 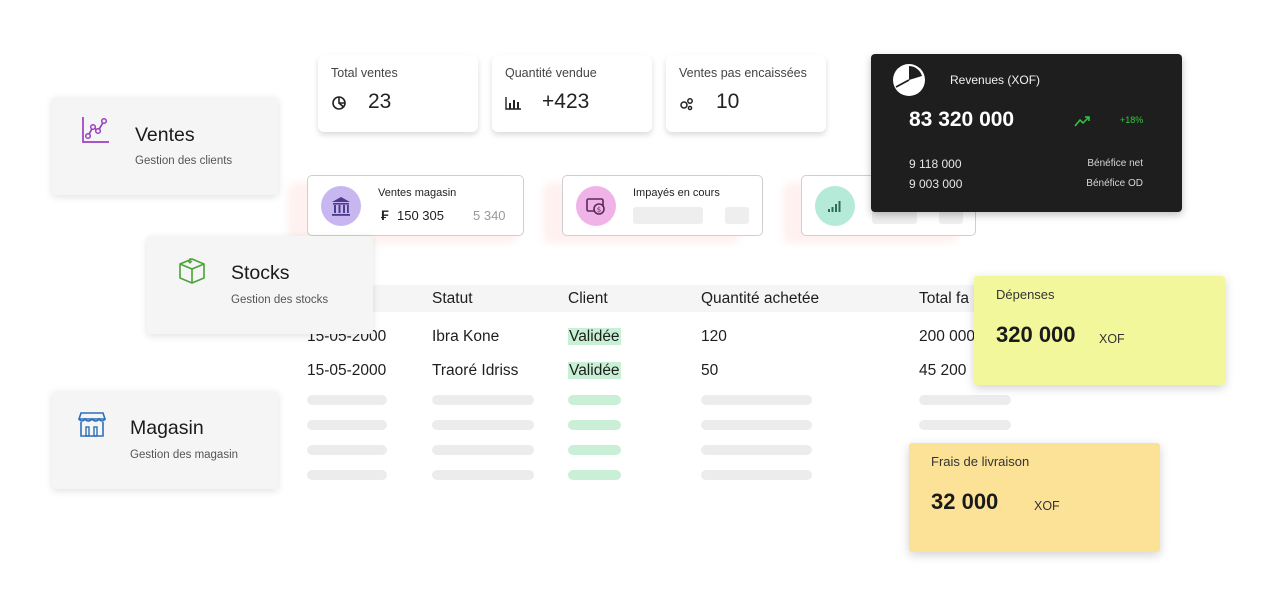 I want to click on frais-amount: 32 000, so click(x=965, y=501).